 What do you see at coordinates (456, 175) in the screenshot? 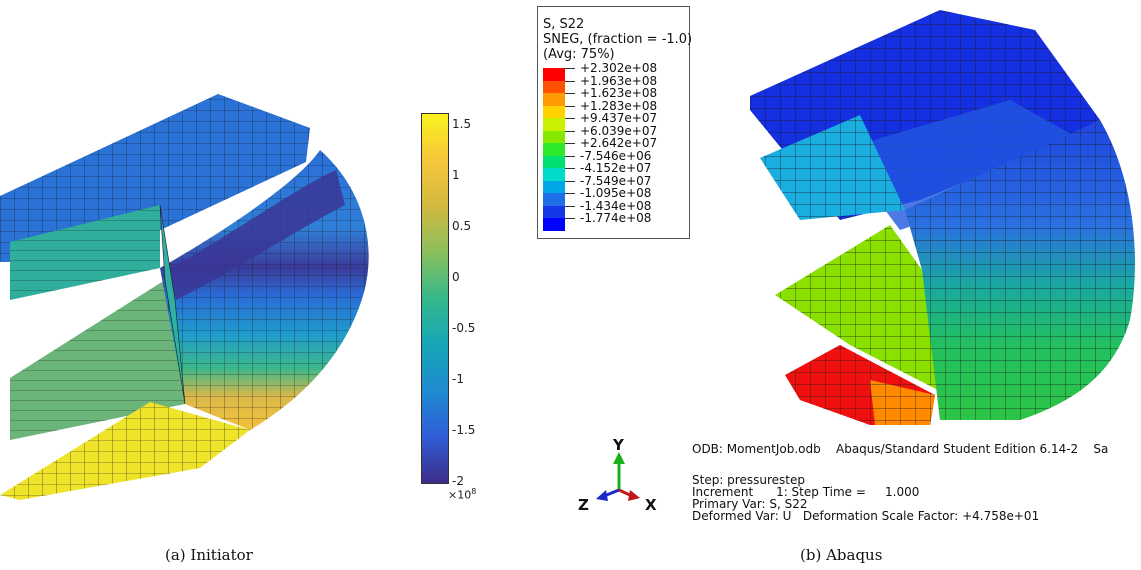
I see `colorbar-tick: 1` at bounding box center [456, 175].